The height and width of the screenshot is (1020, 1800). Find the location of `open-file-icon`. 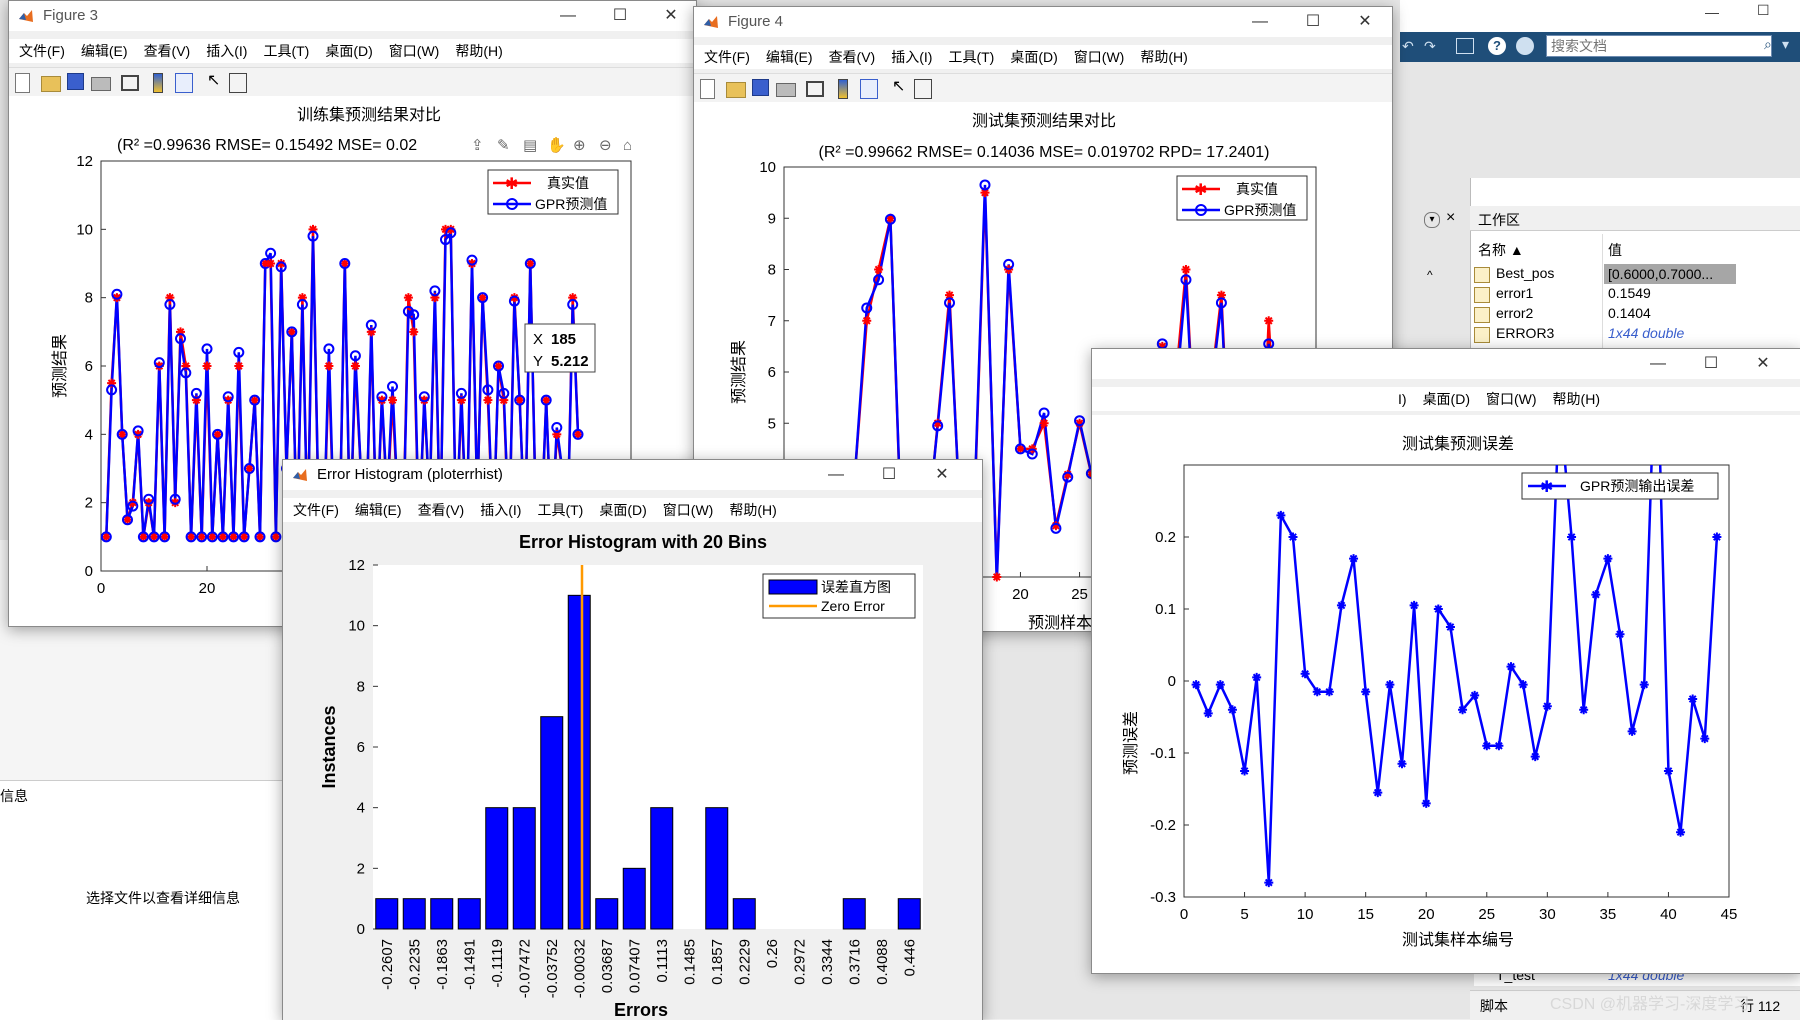

open-file-icon is located at coordinates (51, 84).